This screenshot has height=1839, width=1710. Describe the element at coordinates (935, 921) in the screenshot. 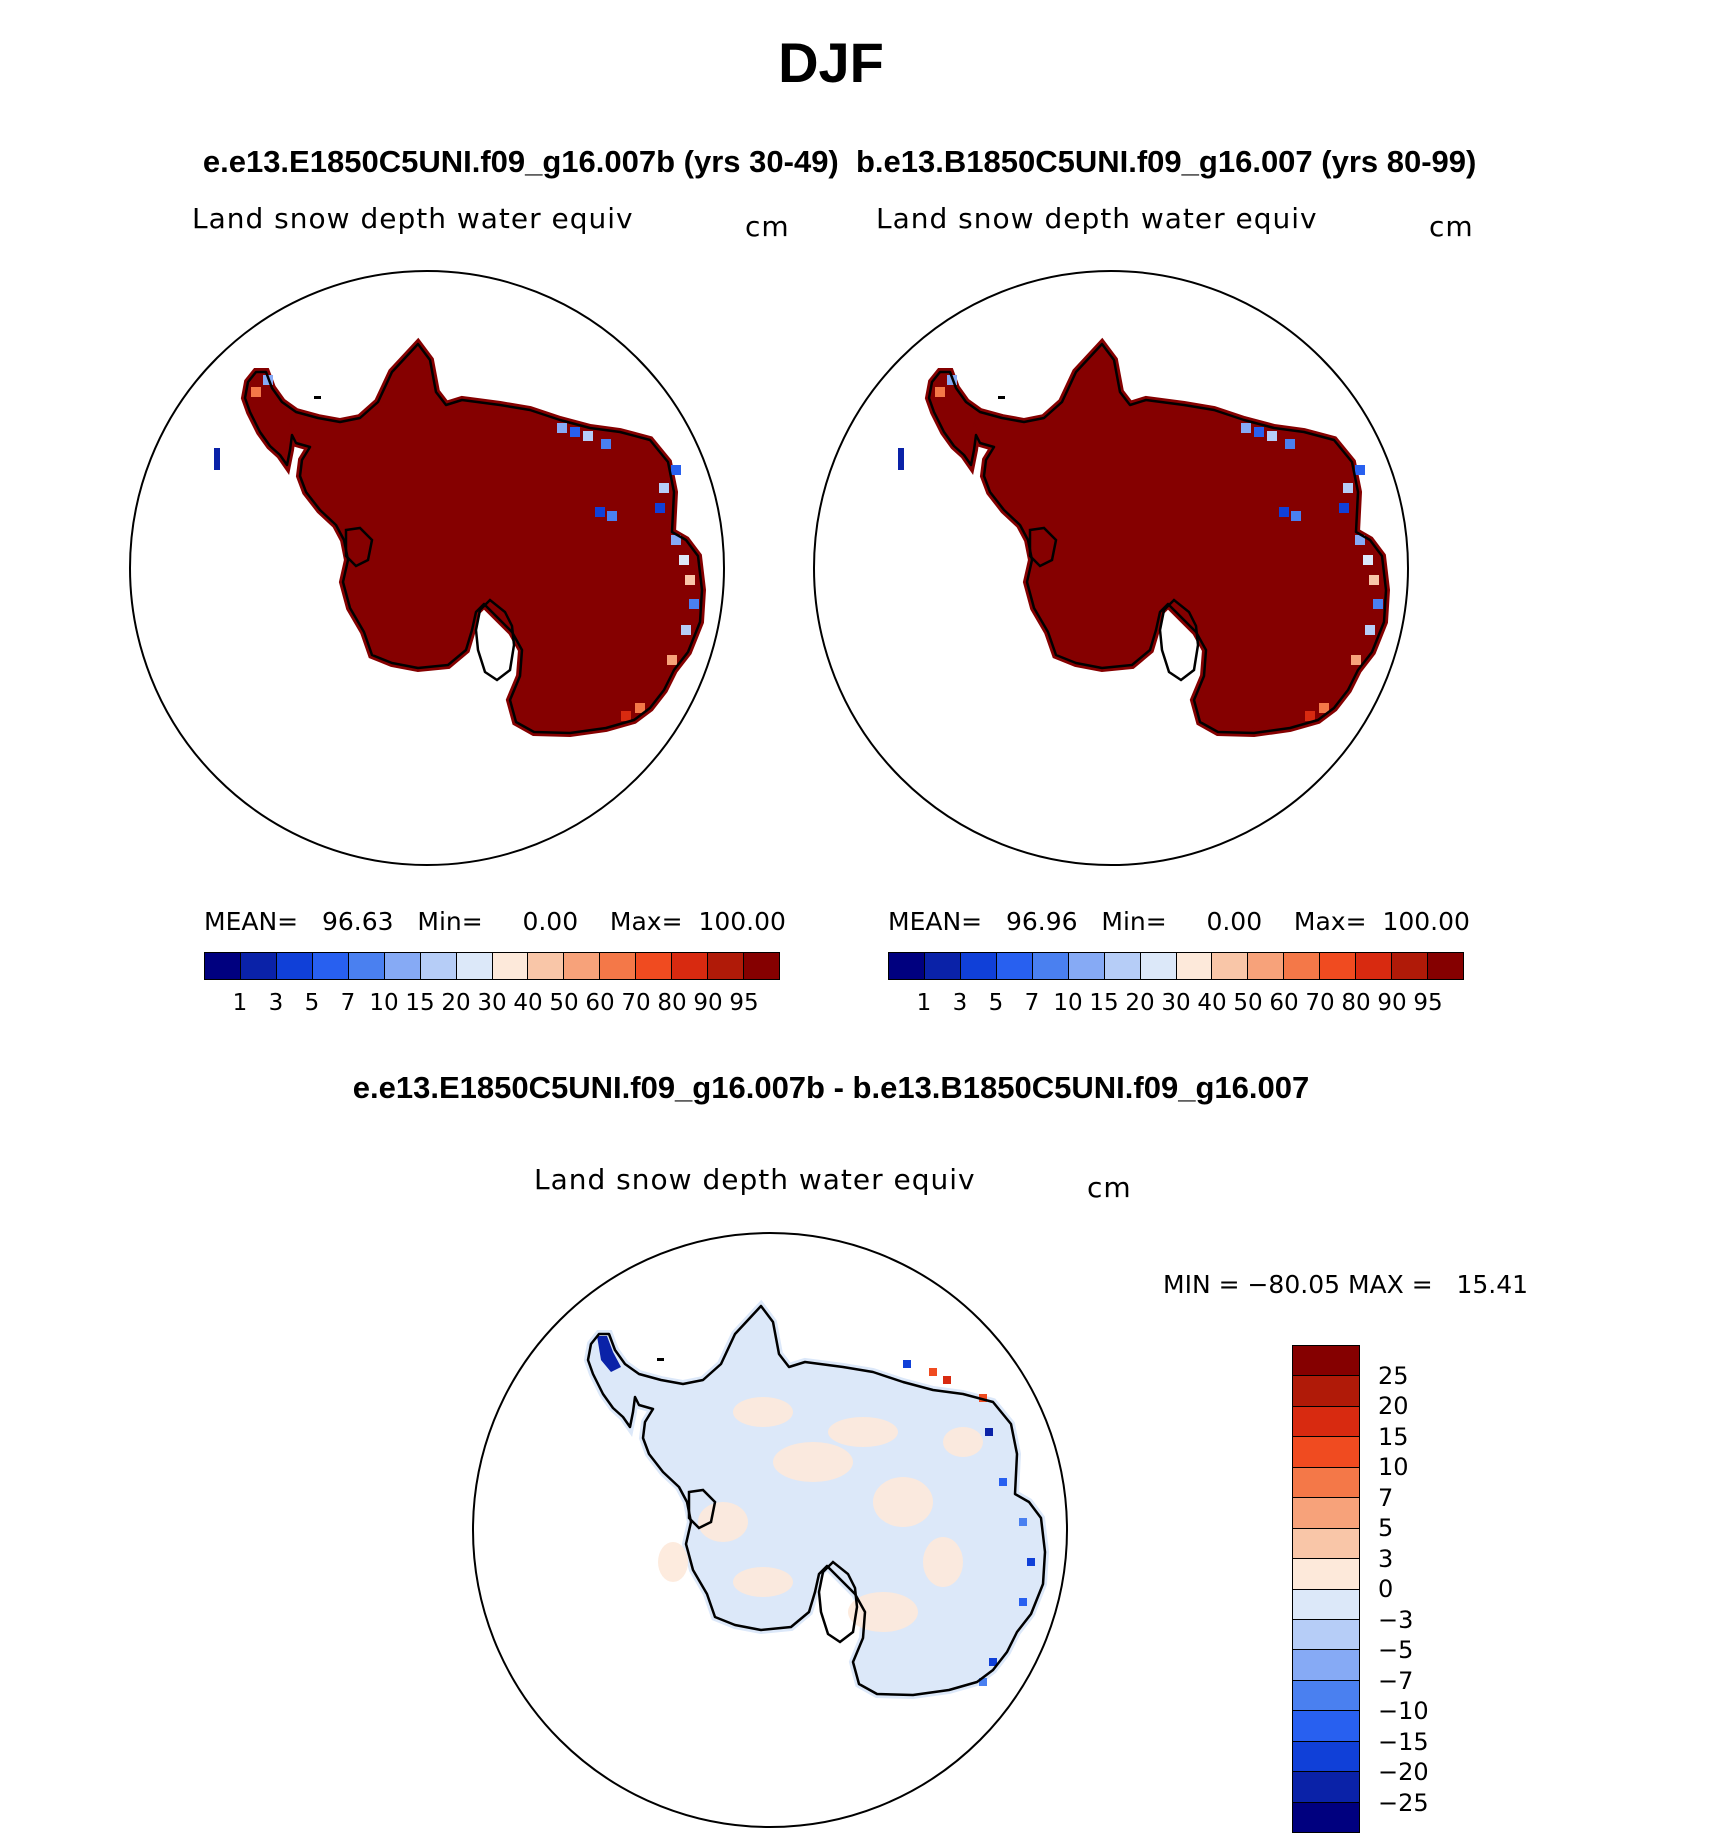

I see `panel-2-mean-label: MEAN=` at that location.